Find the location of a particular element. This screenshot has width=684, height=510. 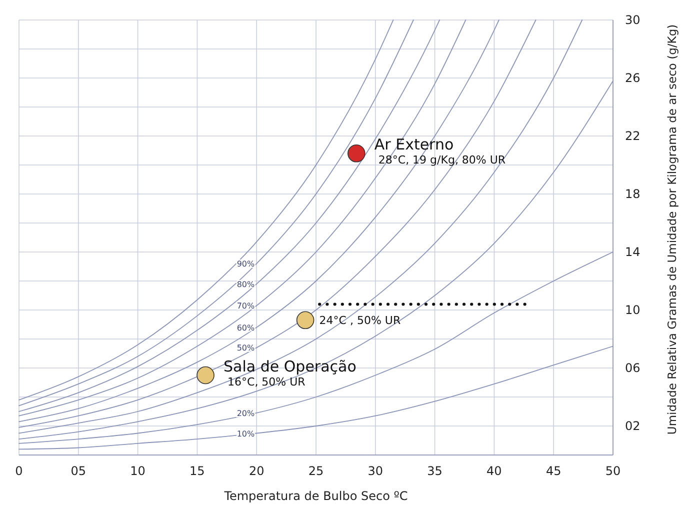

annotation: Ar Externo 28°C, 19 g/Kg, 80% UR is located at coordinates (440, 150).